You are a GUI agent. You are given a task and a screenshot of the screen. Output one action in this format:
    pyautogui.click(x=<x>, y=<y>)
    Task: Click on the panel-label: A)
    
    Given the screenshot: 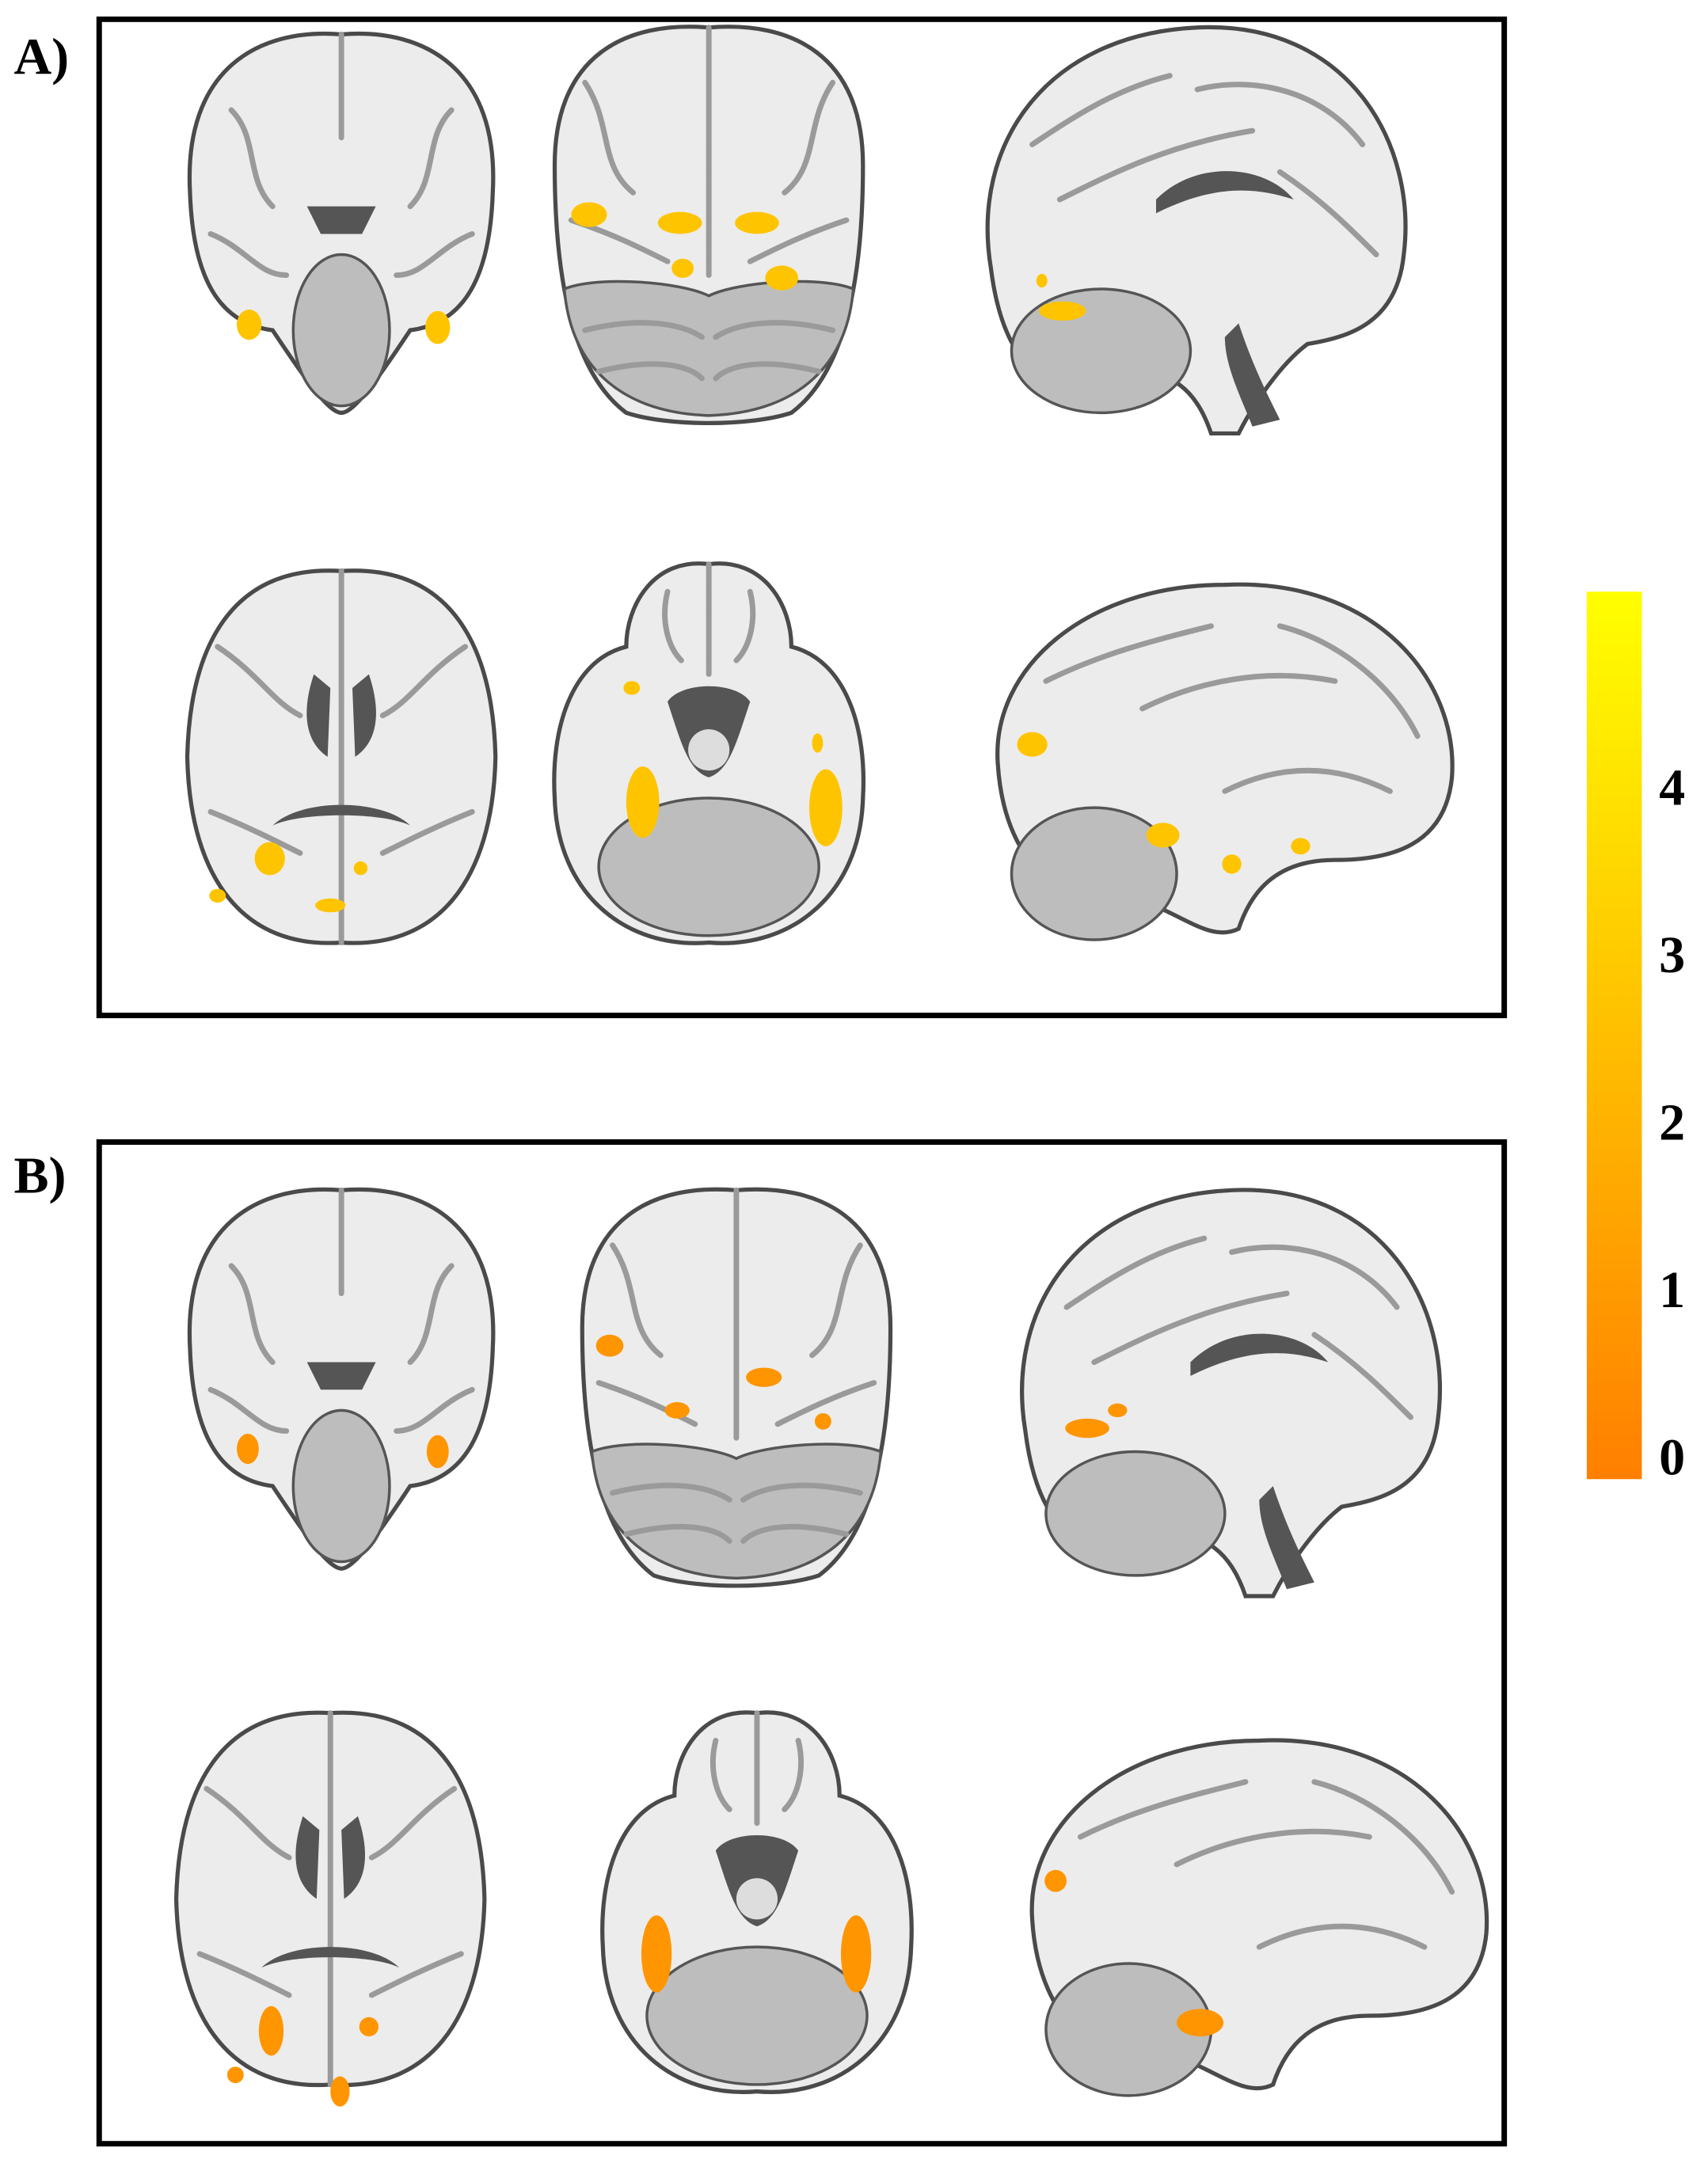 What is the action you would take?
    pyautogui.click(x=42, y=57)
    